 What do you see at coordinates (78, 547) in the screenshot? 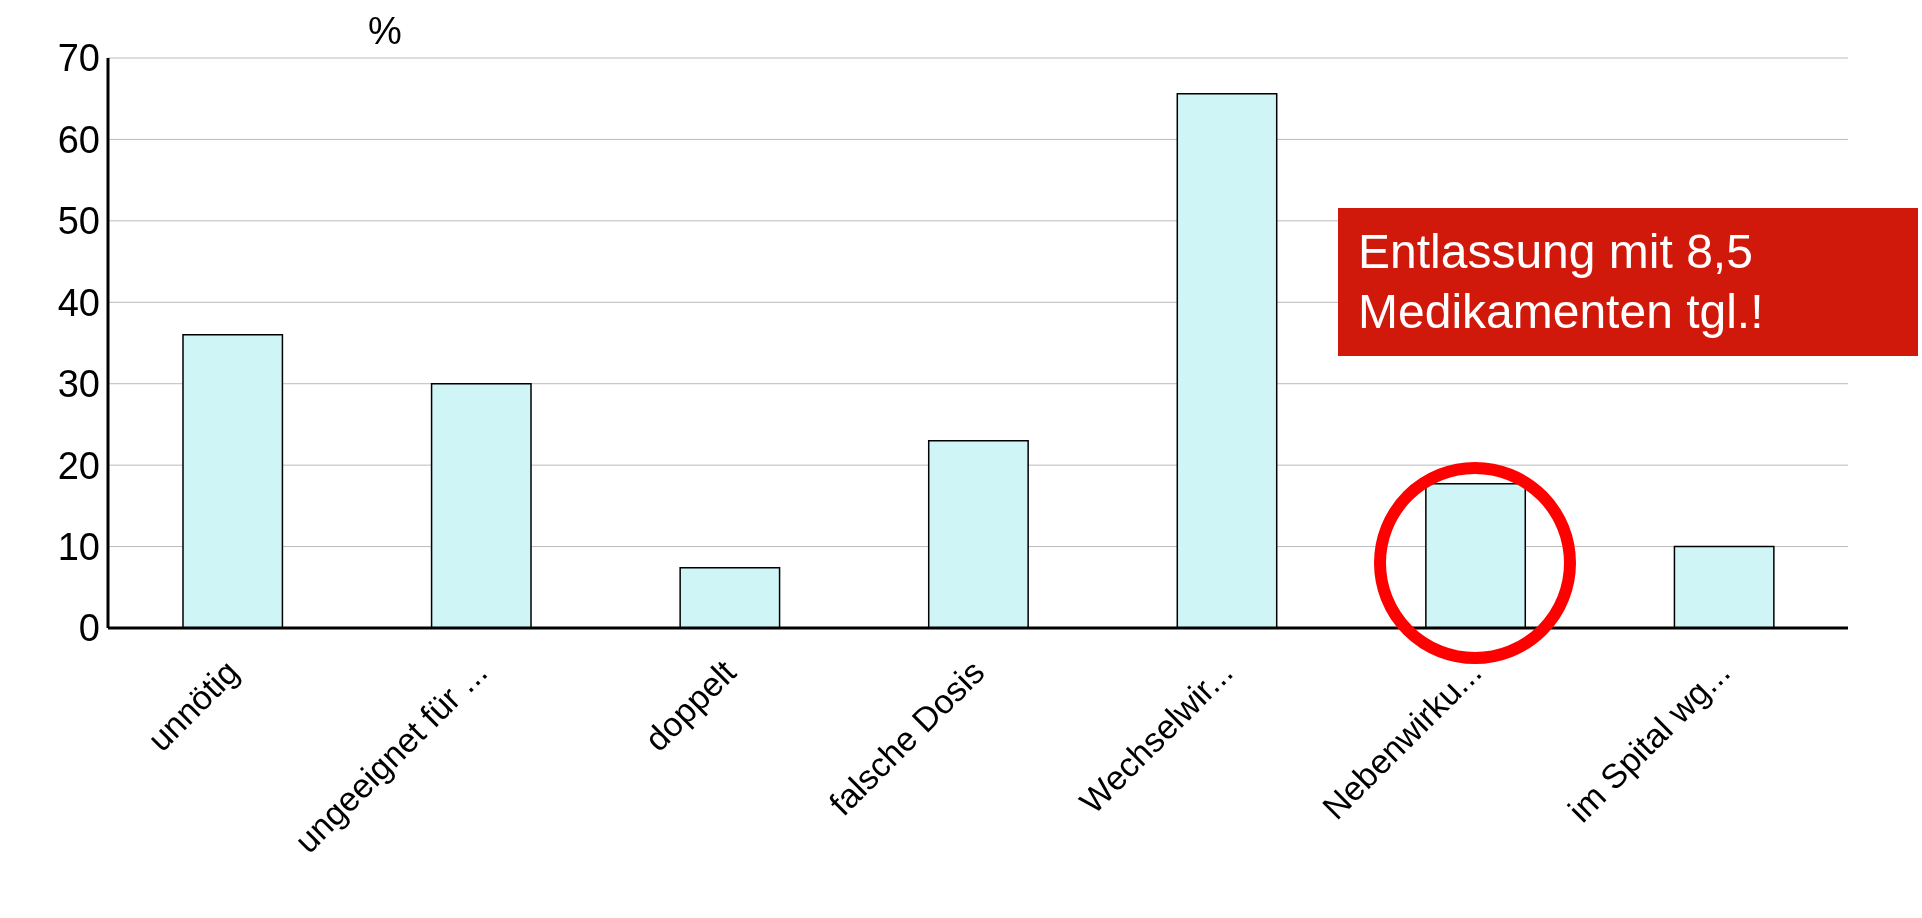
I see `y-tick-label: 10` at bounding box center [78, 547].